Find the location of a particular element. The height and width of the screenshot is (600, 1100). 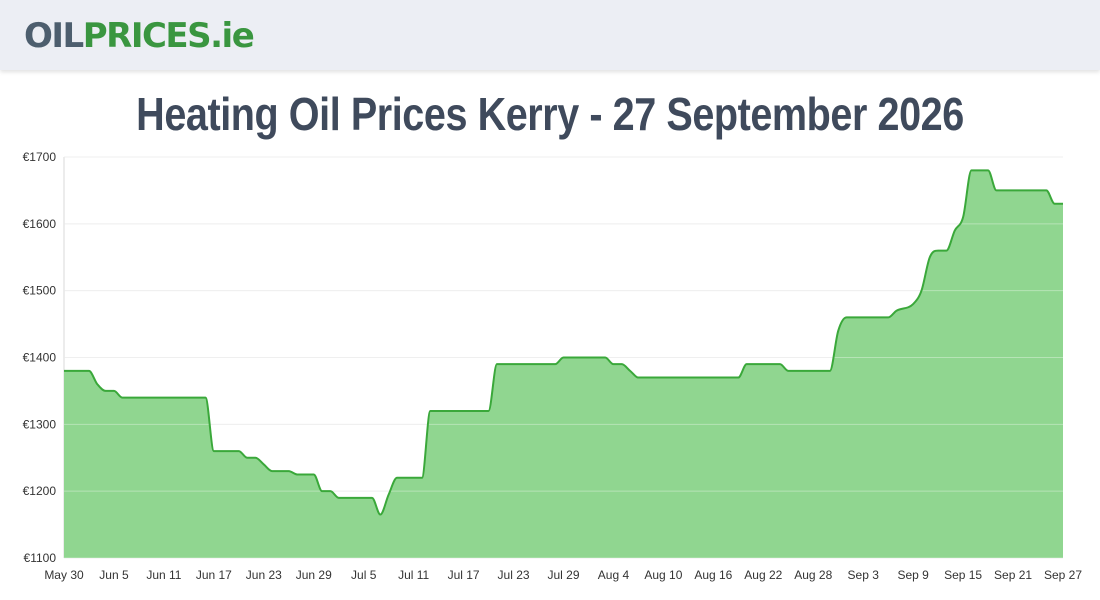

x-tick-label: Aug 16 is located at coordinates (713, 575).